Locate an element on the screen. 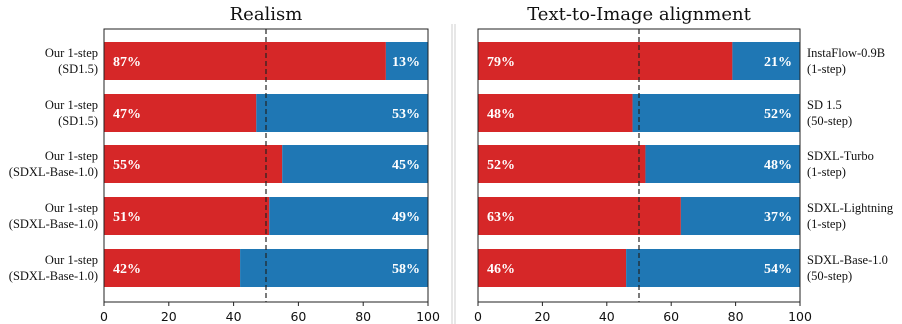 This screenshot has width=902, height=324. data-label: 79% is located at coordinates (501, 62).